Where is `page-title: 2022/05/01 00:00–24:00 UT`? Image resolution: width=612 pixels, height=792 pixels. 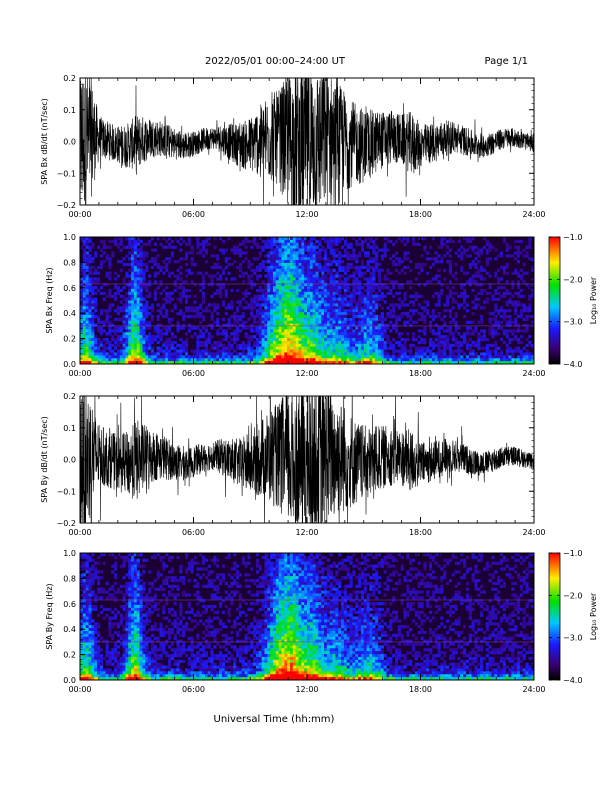
page-title: 2022/05/01 00:00–24:00 UT is located at coordinates (275, 61).